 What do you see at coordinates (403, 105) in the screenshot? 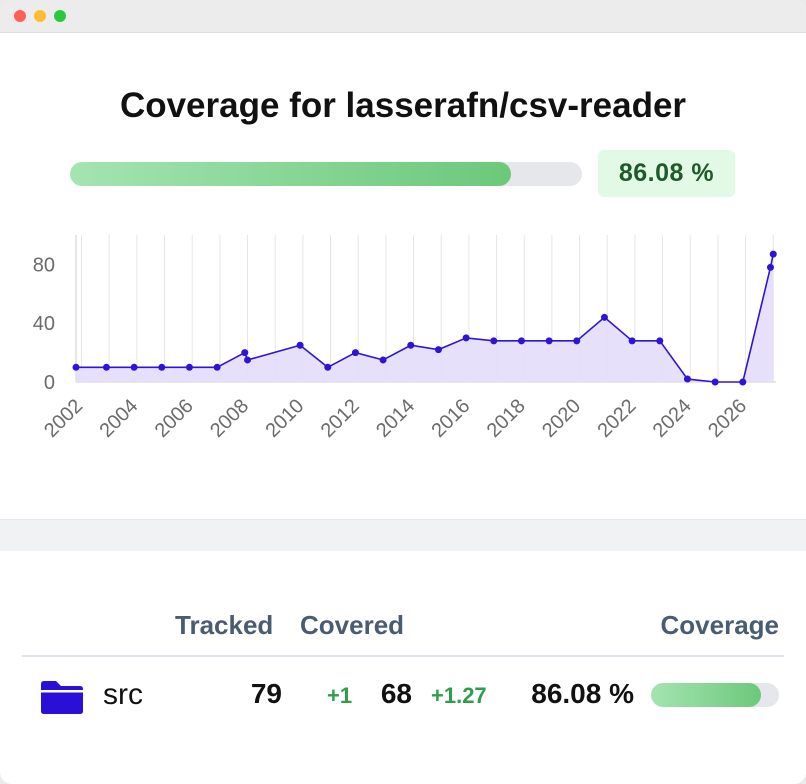
I see `page-title: Coverage for lasserafn/csv-reader` at bounding box center [403, 105].